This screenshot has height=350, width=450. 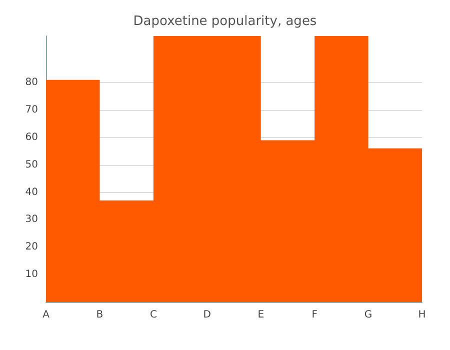 I want to click on y-tick-label: 50, so click(x=31, y=164).